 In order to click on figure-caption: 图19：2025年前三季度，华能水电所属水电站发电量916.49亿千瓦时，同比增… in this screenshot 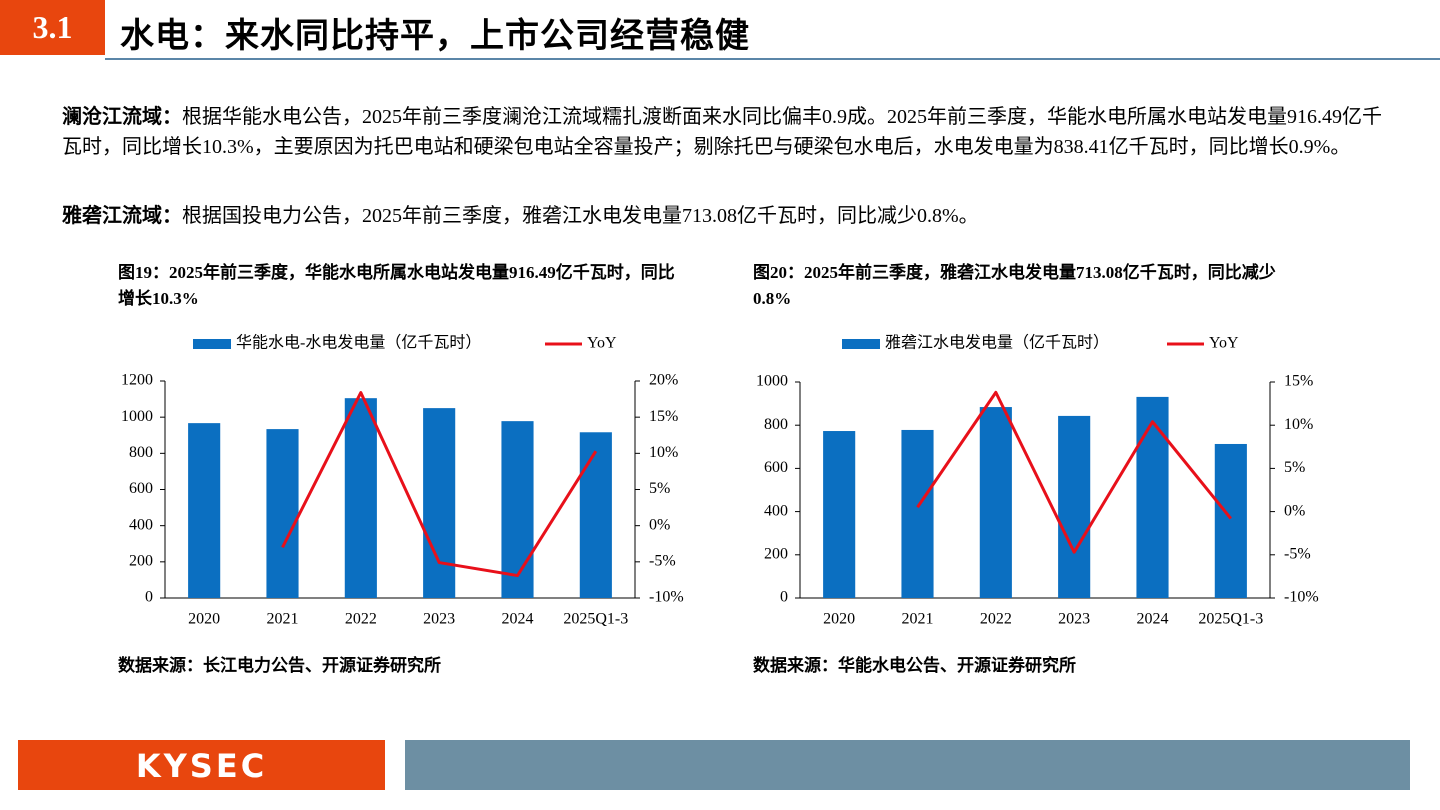, I will do `click(396, 285)`.